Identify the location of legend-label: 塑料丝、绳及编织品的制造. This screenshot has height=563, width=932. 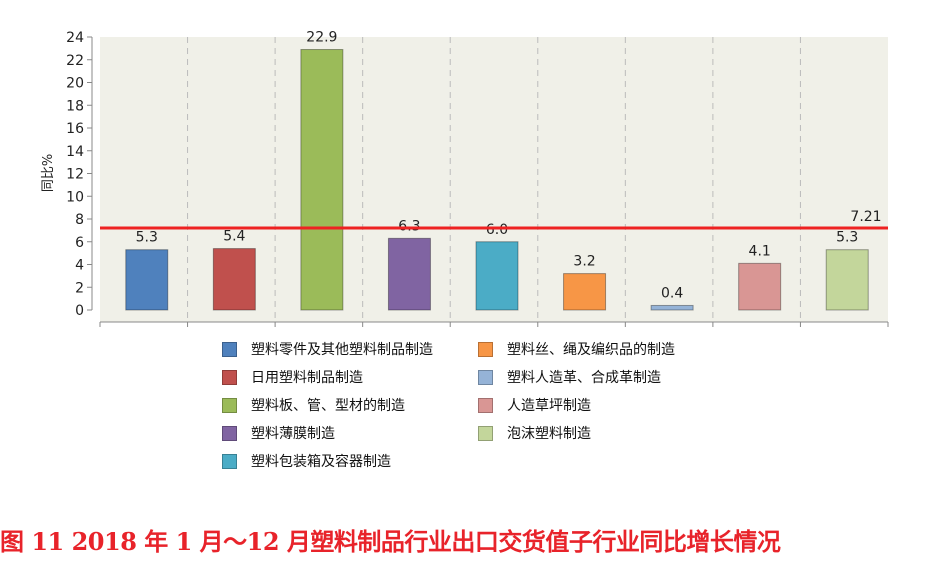
(591, 350).